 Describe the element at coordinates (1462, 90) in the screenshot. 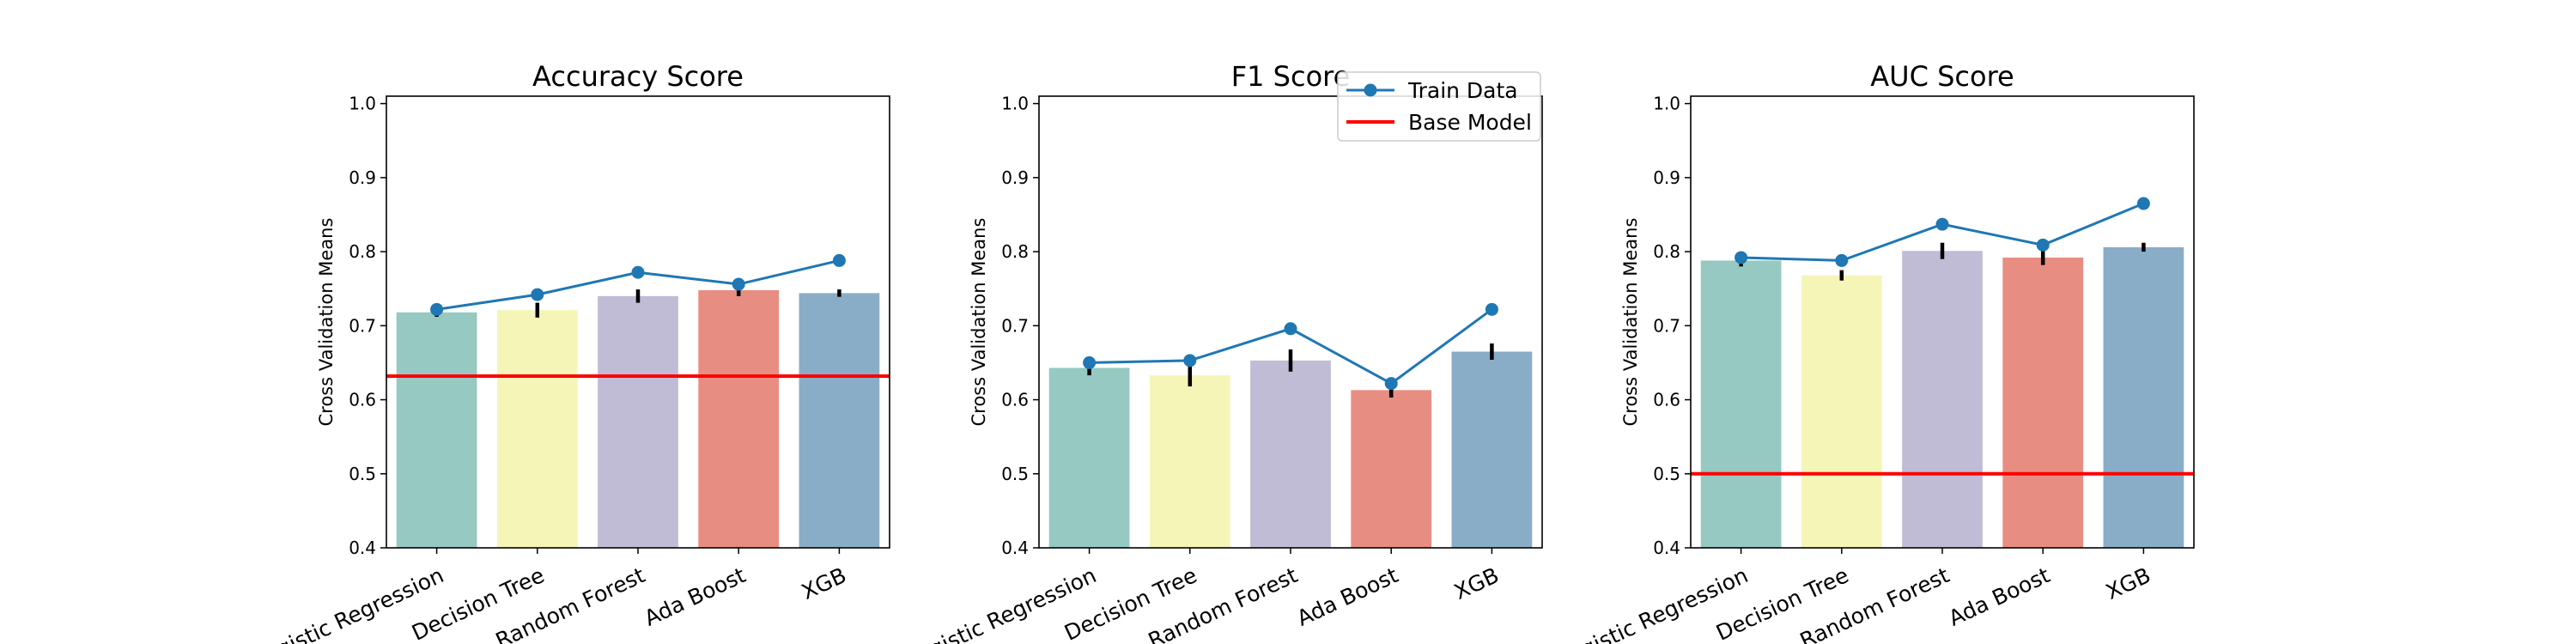

I see `legend-train-label: Train Data` at that location.